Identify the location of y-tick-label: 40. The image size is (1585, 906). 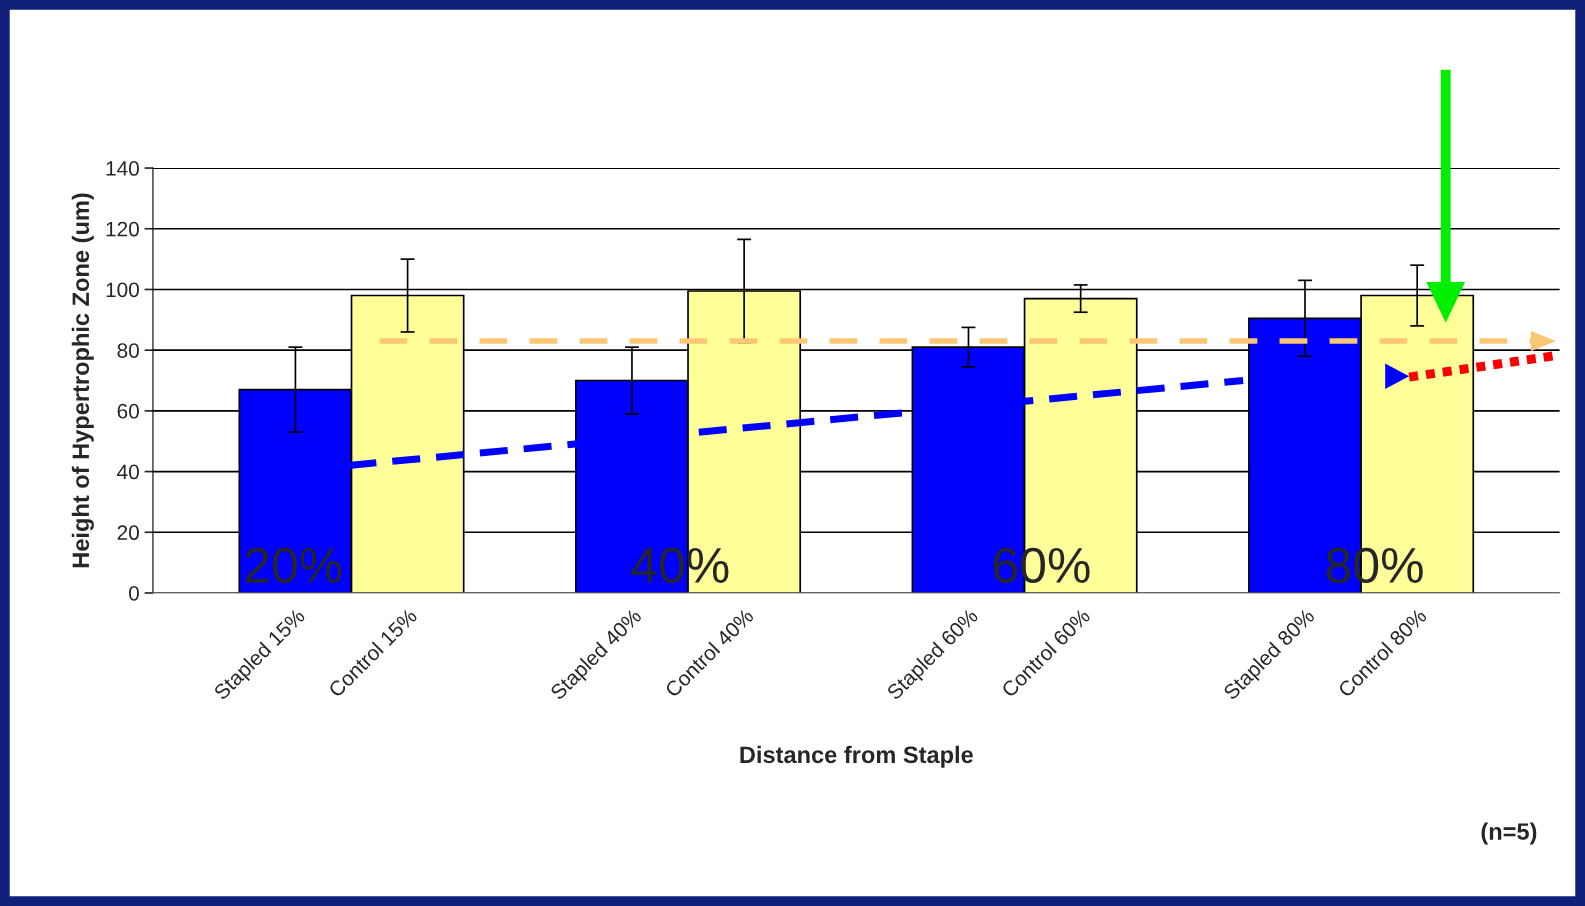
(128, 472).